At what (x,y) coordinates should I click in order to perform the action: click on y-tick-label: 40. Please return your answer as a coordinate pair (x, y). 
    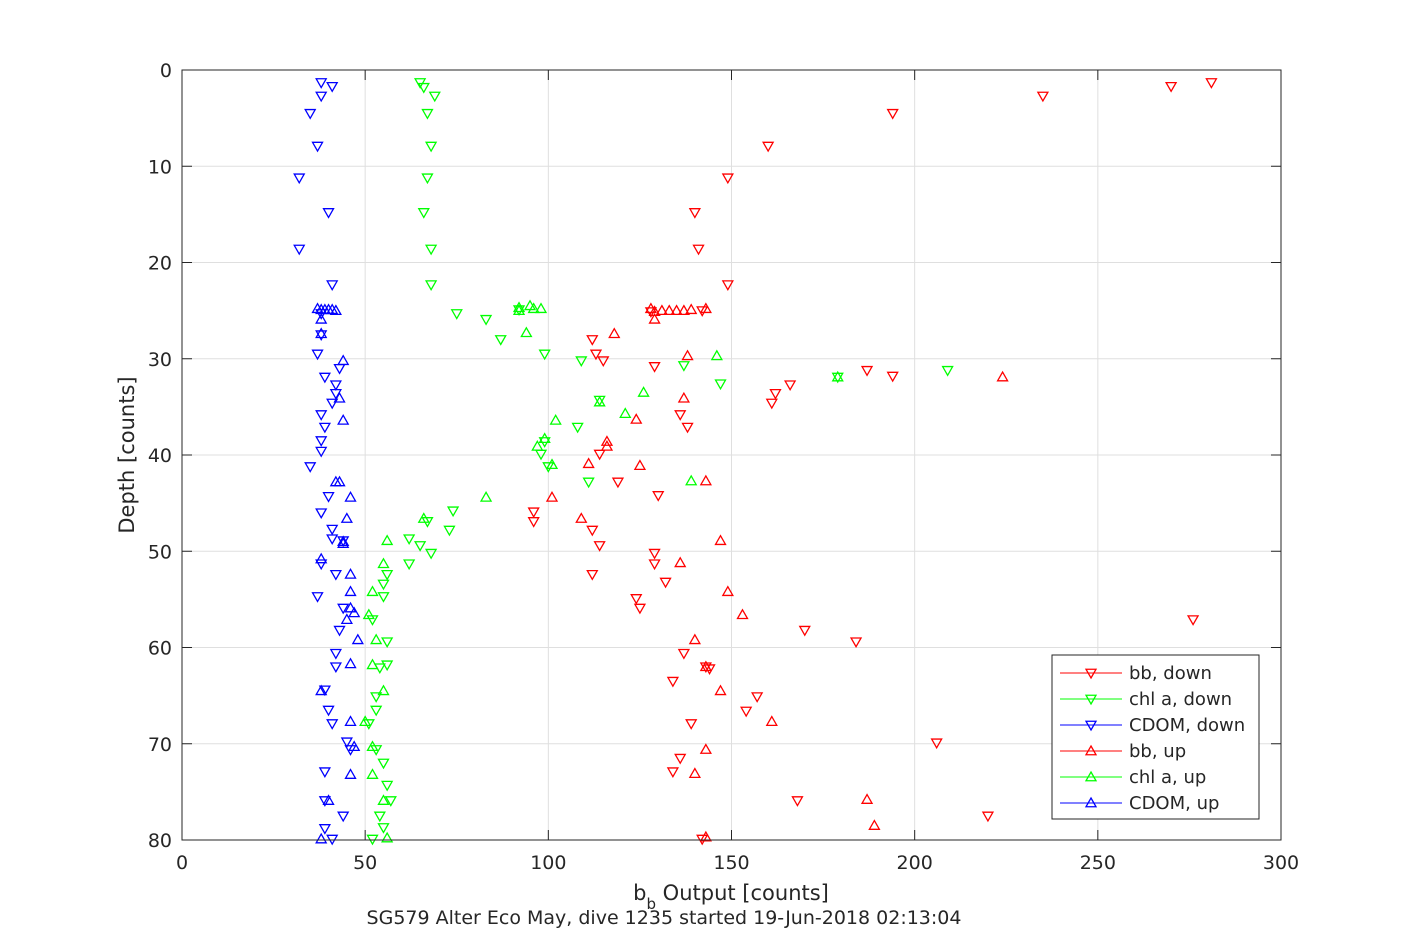
    Looking at the image, I should click on (160, 456).